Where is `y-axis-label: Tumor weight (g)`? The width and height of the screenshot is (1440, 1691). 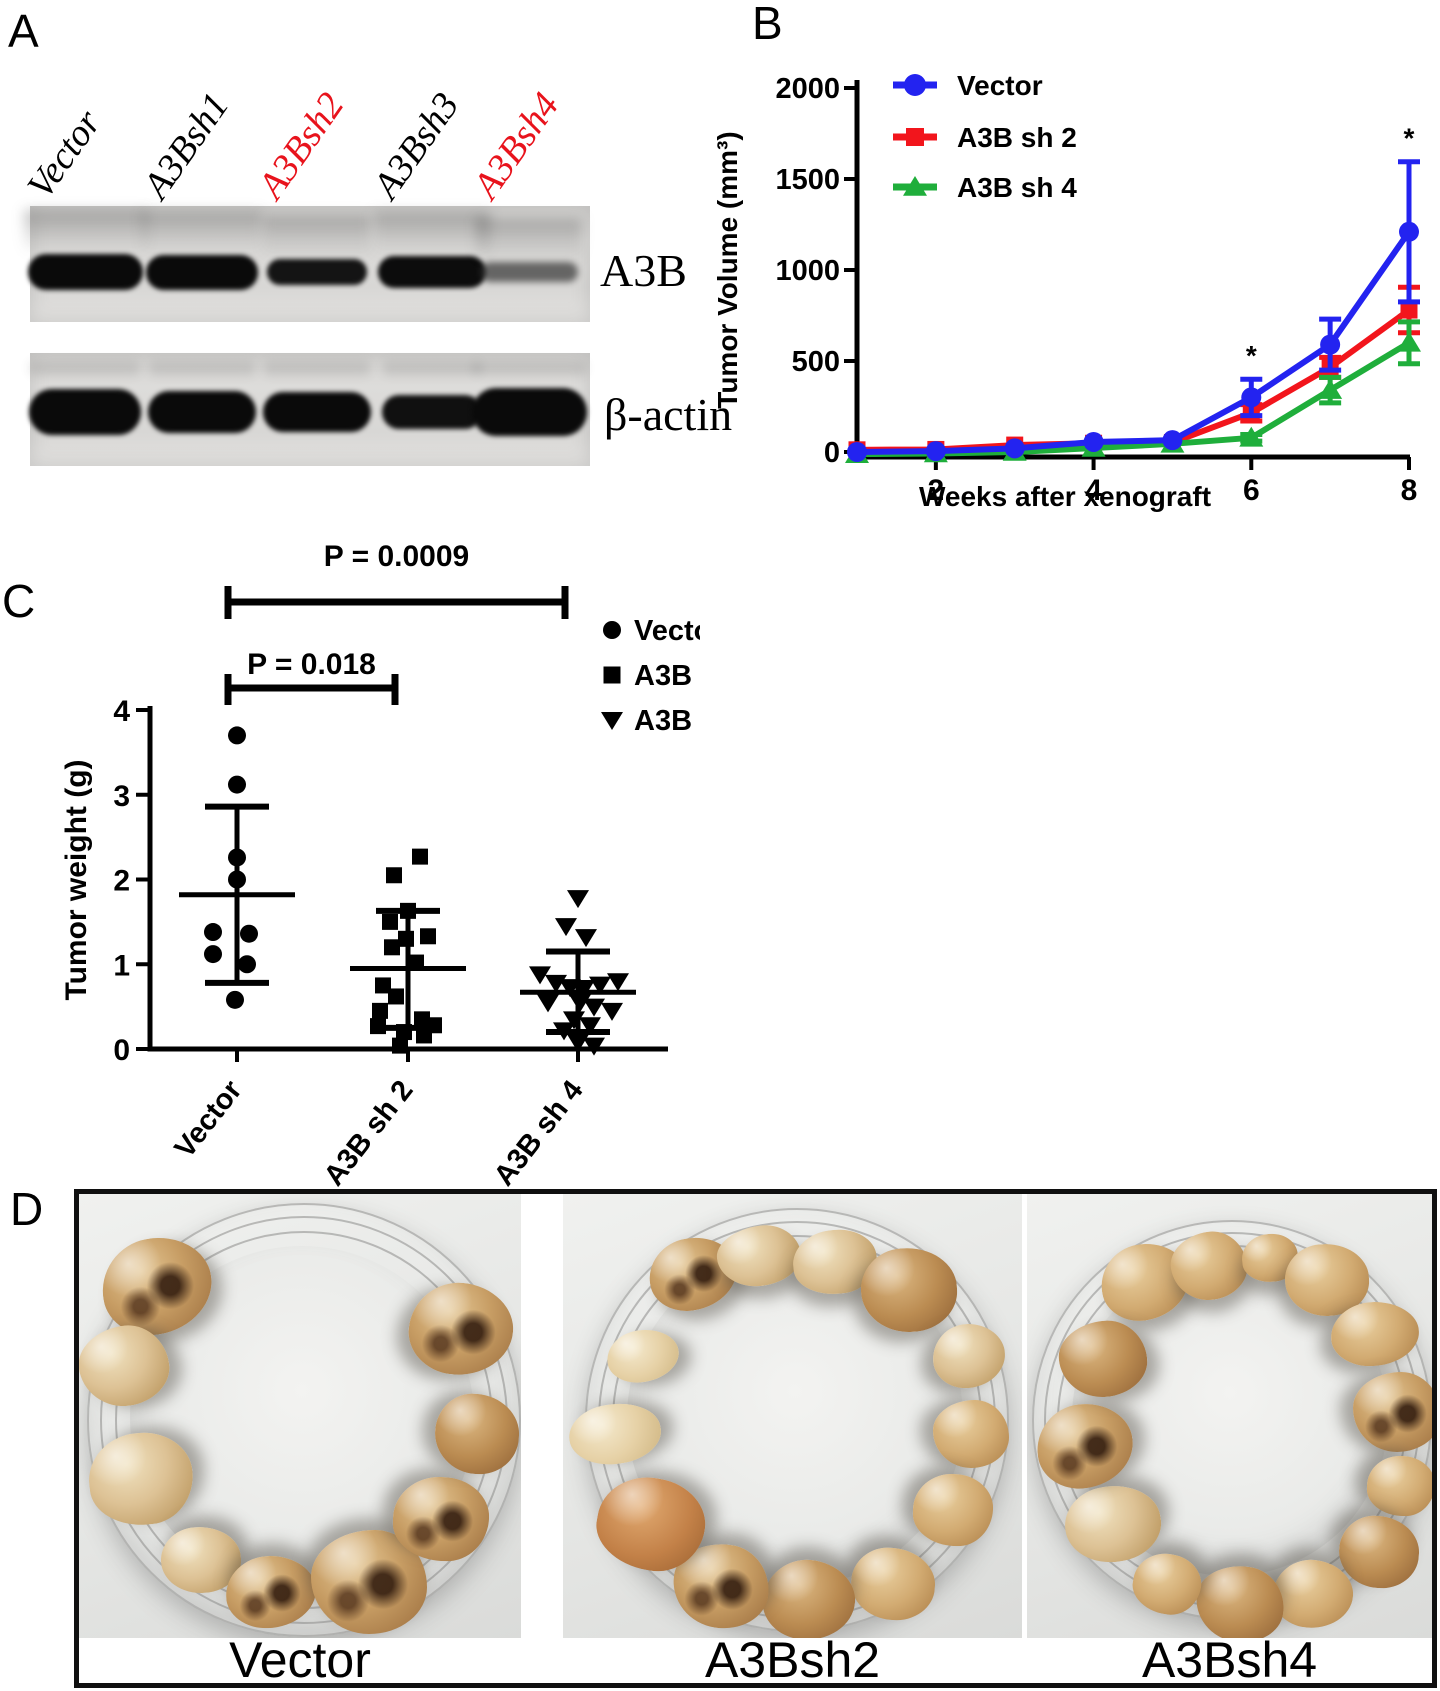
y-axis-label: Tumor weight (g) is located at coordinates (76, 879).